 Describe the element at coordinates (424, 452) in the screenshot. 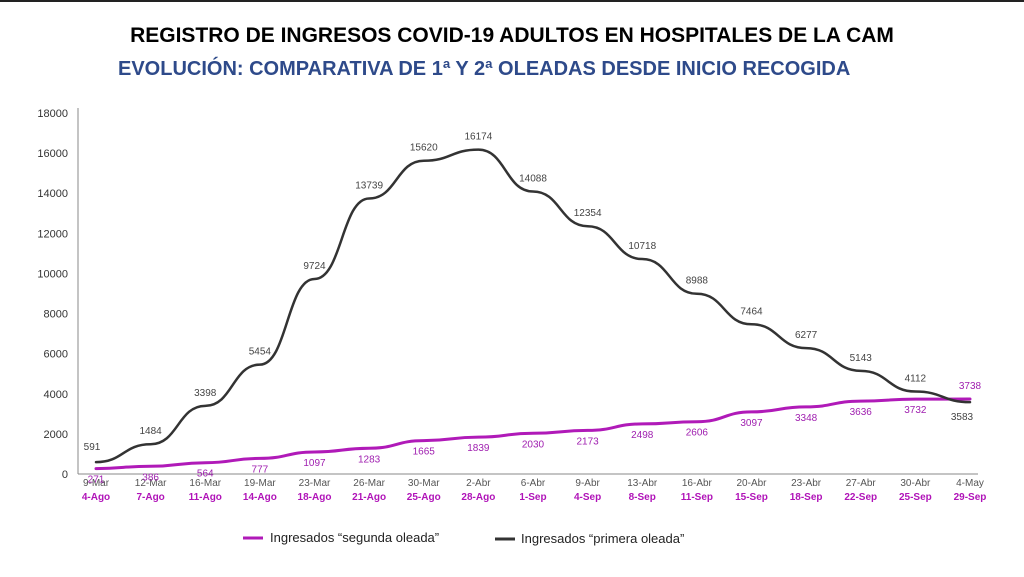

I see `data-label-segunda: 1665` at that location.